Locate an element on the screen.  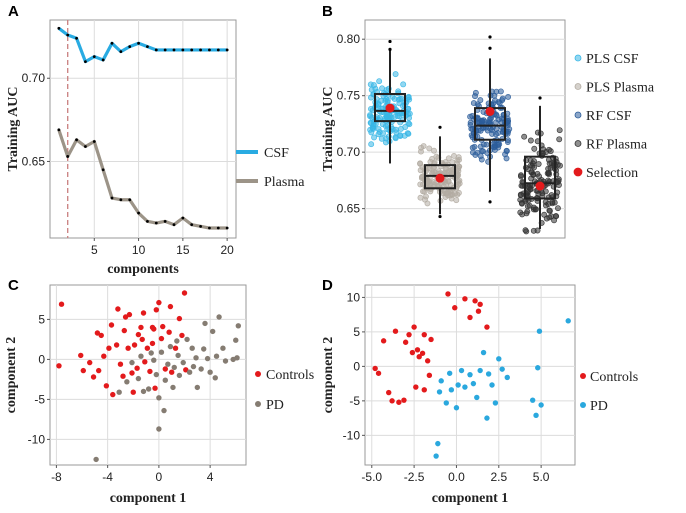
panel-c-plot-area is located at coordinates (148, 375).